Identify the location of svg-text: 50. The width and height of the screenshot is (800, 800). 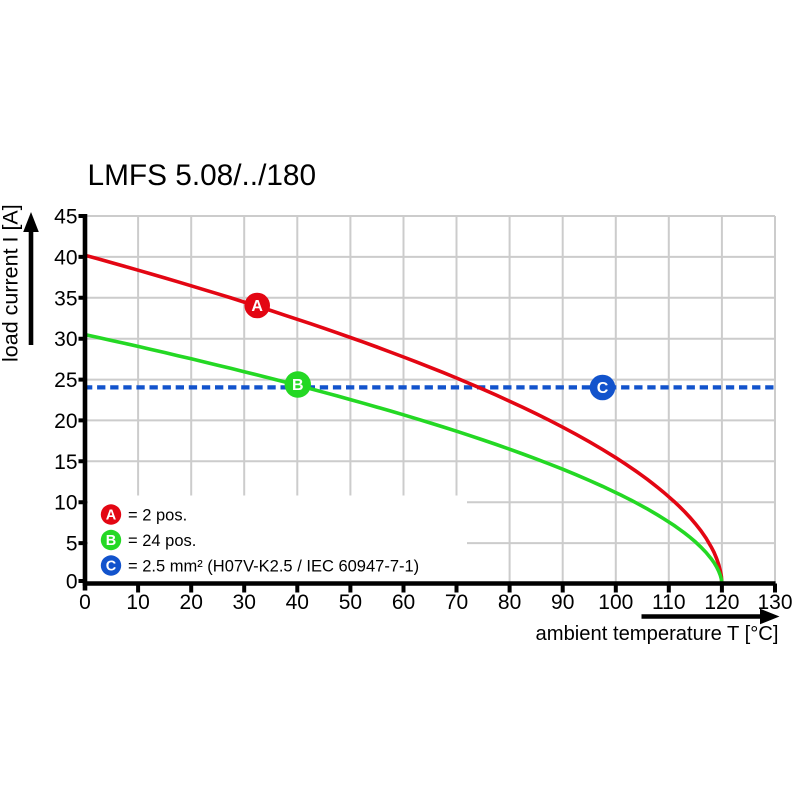
(350, 602).